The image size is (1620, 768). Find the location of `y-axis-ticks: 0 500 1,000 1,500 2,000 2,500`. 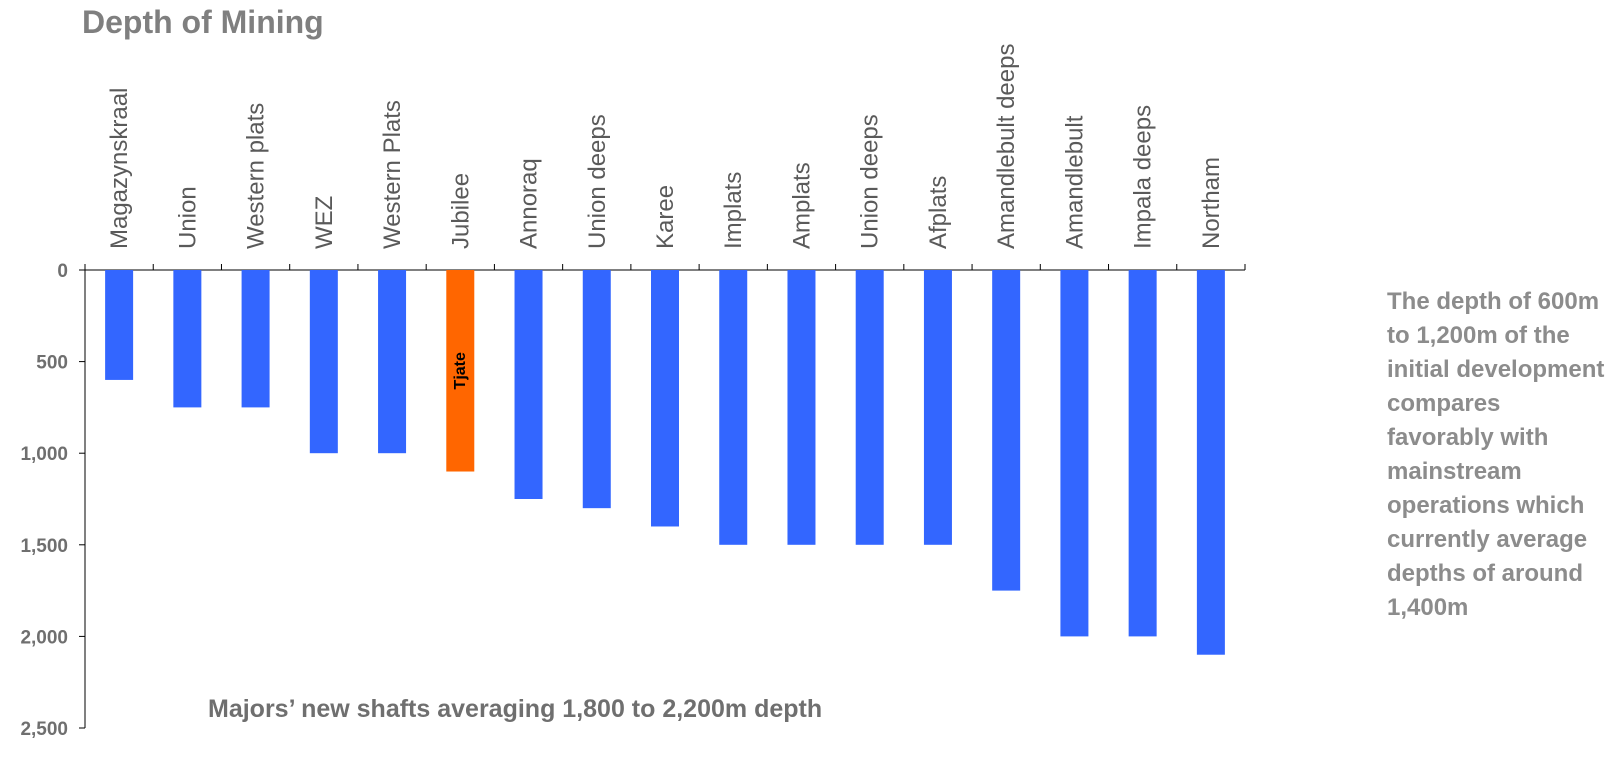

y-axis-ticks: 0 500 1,000 1,500 2,000 2,500 is located at coordinates (52, 500).